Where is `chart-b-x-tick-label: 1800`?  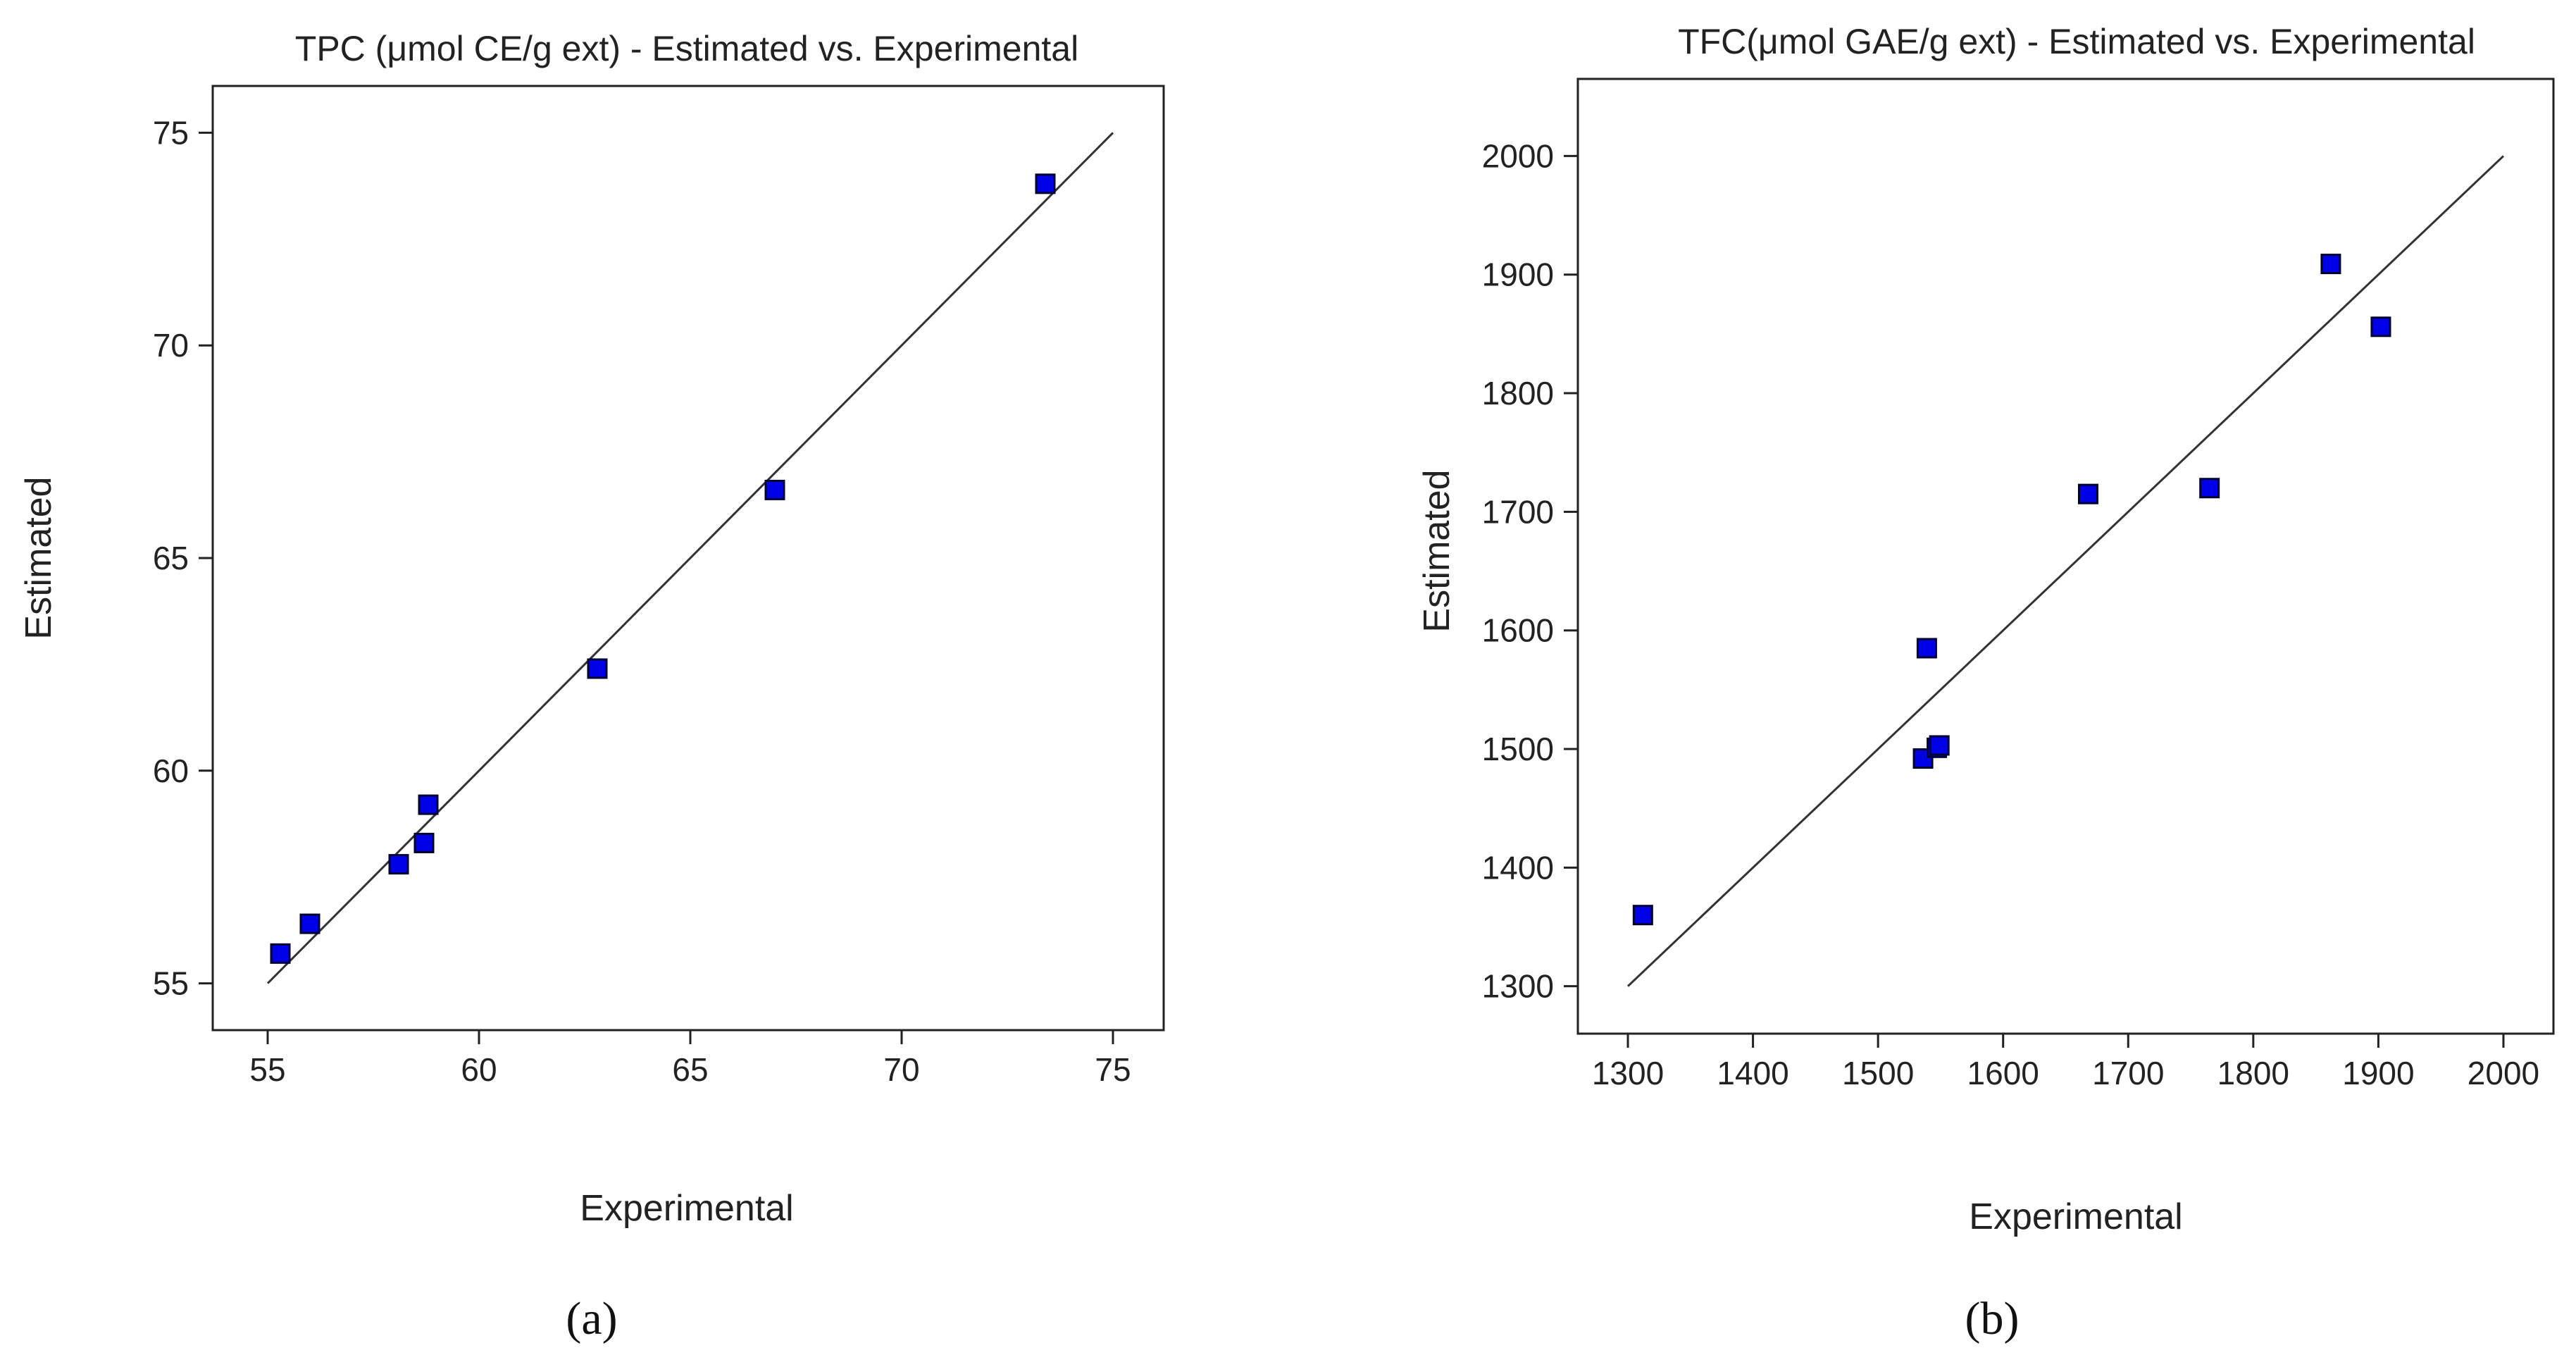 chart-b-x-tick-label: 1800 is located at coordinates (2253, 1073).